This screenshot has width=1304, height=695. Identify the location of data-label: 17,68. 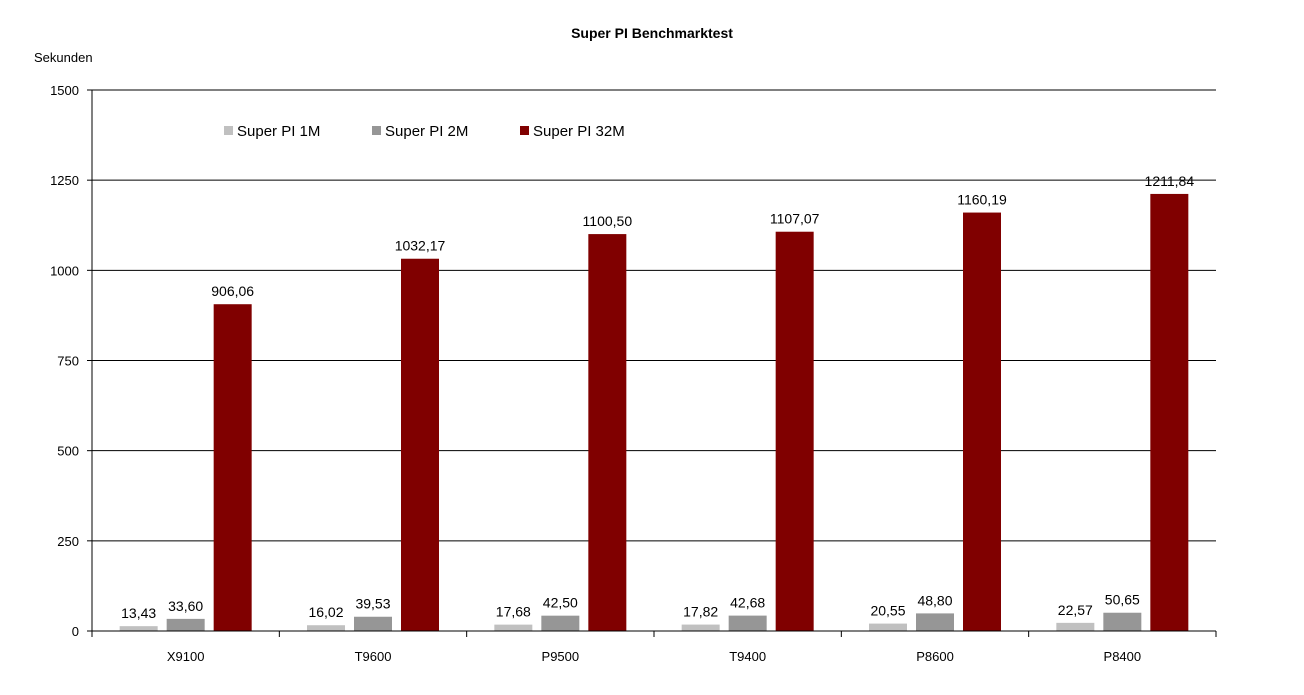
(513, 612).